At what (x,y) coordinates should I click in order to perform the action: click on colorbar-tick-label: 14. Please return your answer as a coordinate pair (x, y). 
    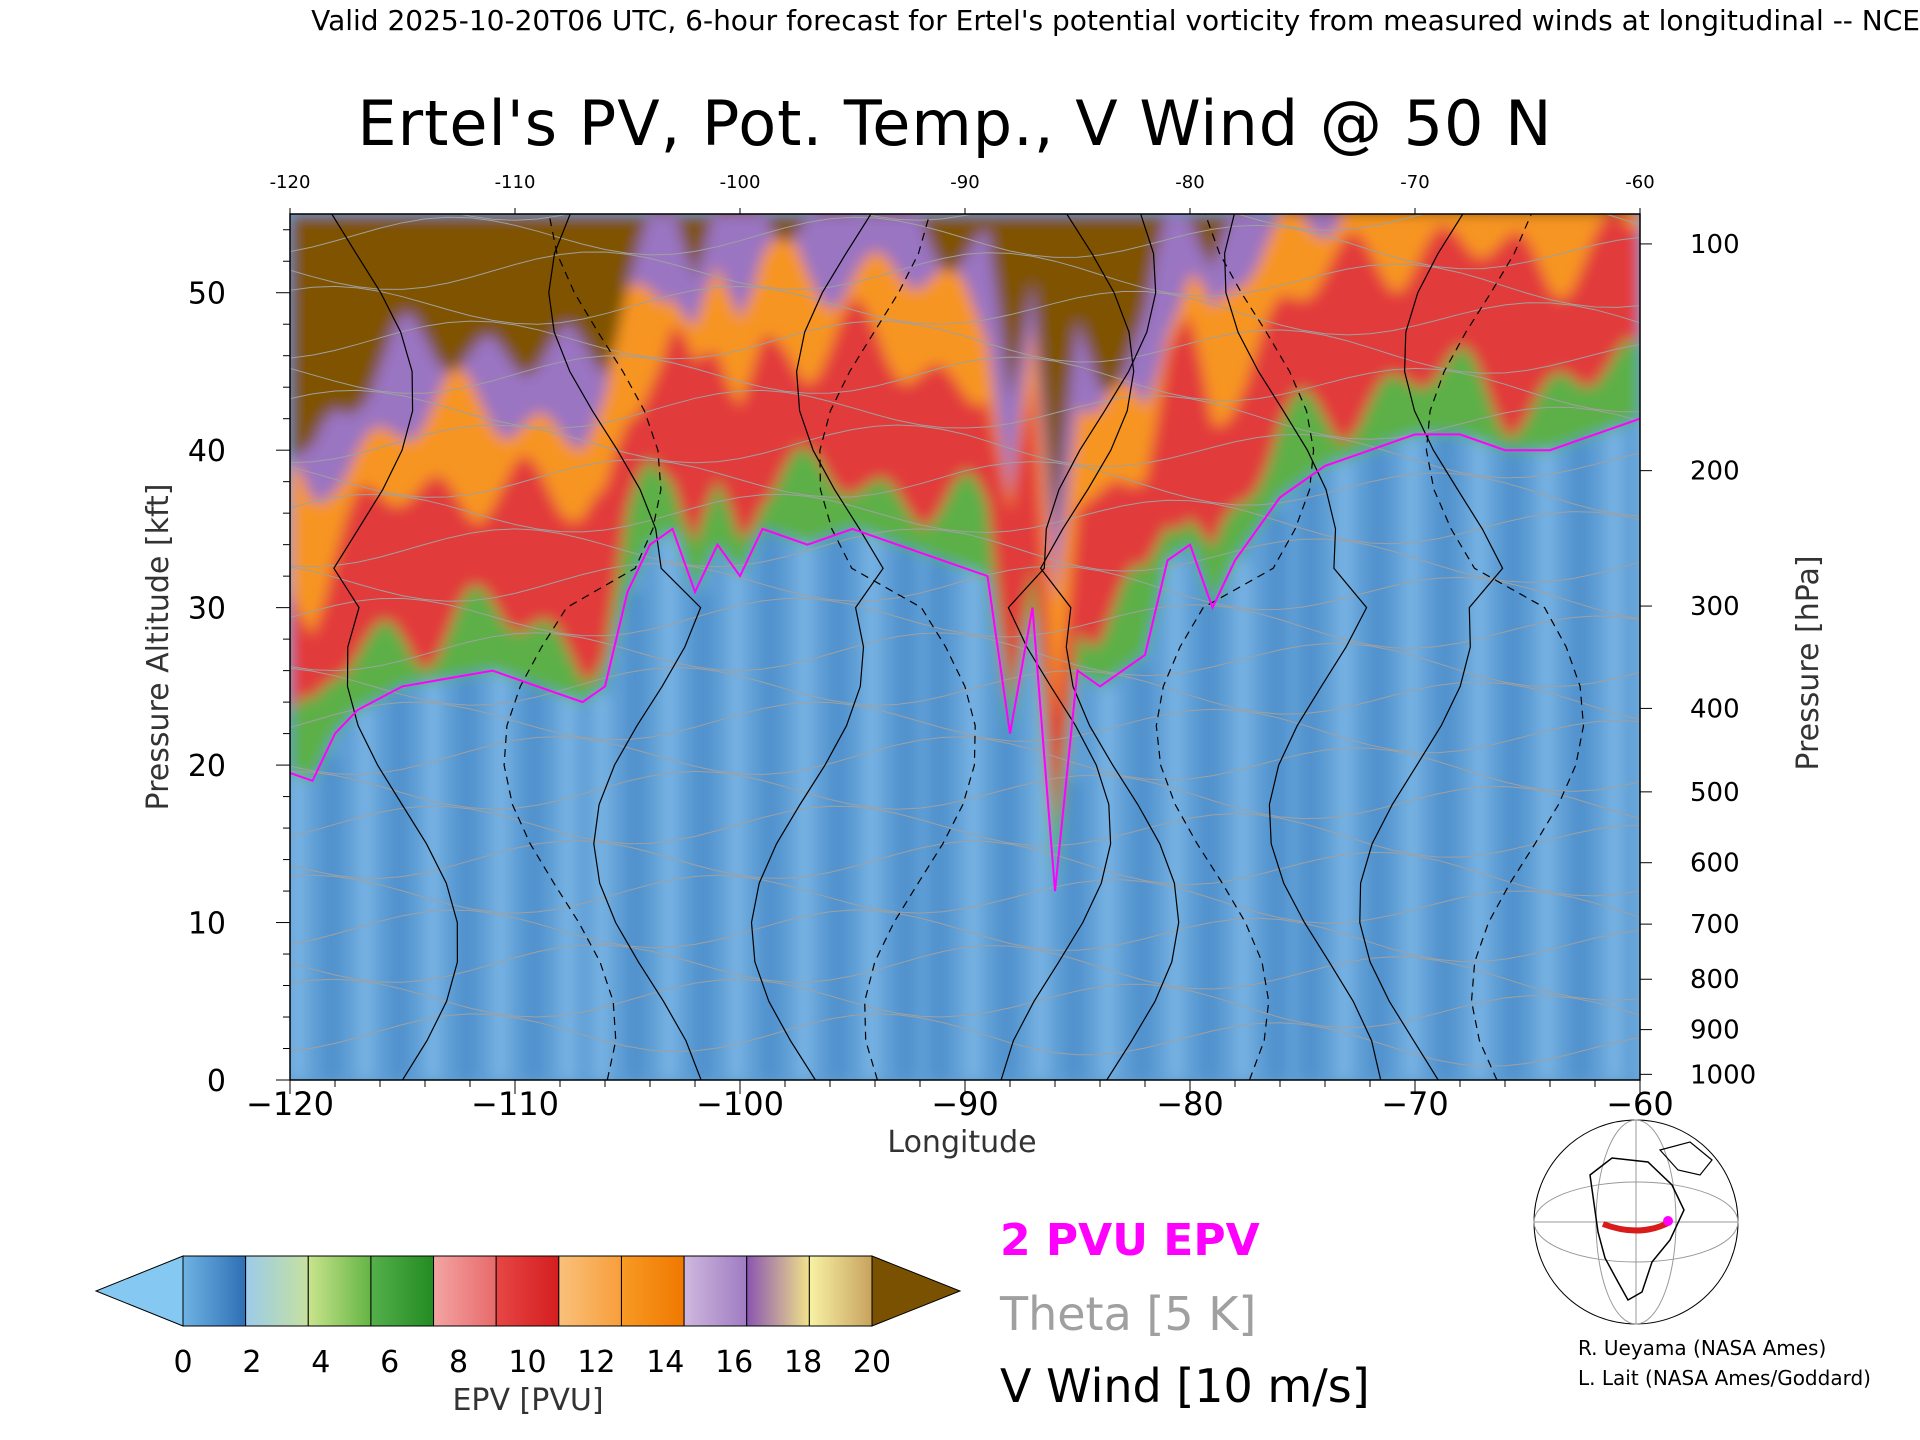
    Looking at the image, I should click on (665, 1362).